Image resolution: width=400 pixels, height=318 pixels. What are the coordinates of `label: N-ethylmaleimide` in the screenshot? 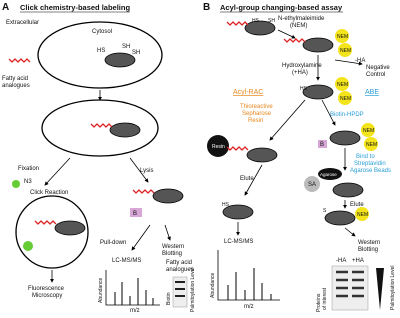 It's located at (301, 19).